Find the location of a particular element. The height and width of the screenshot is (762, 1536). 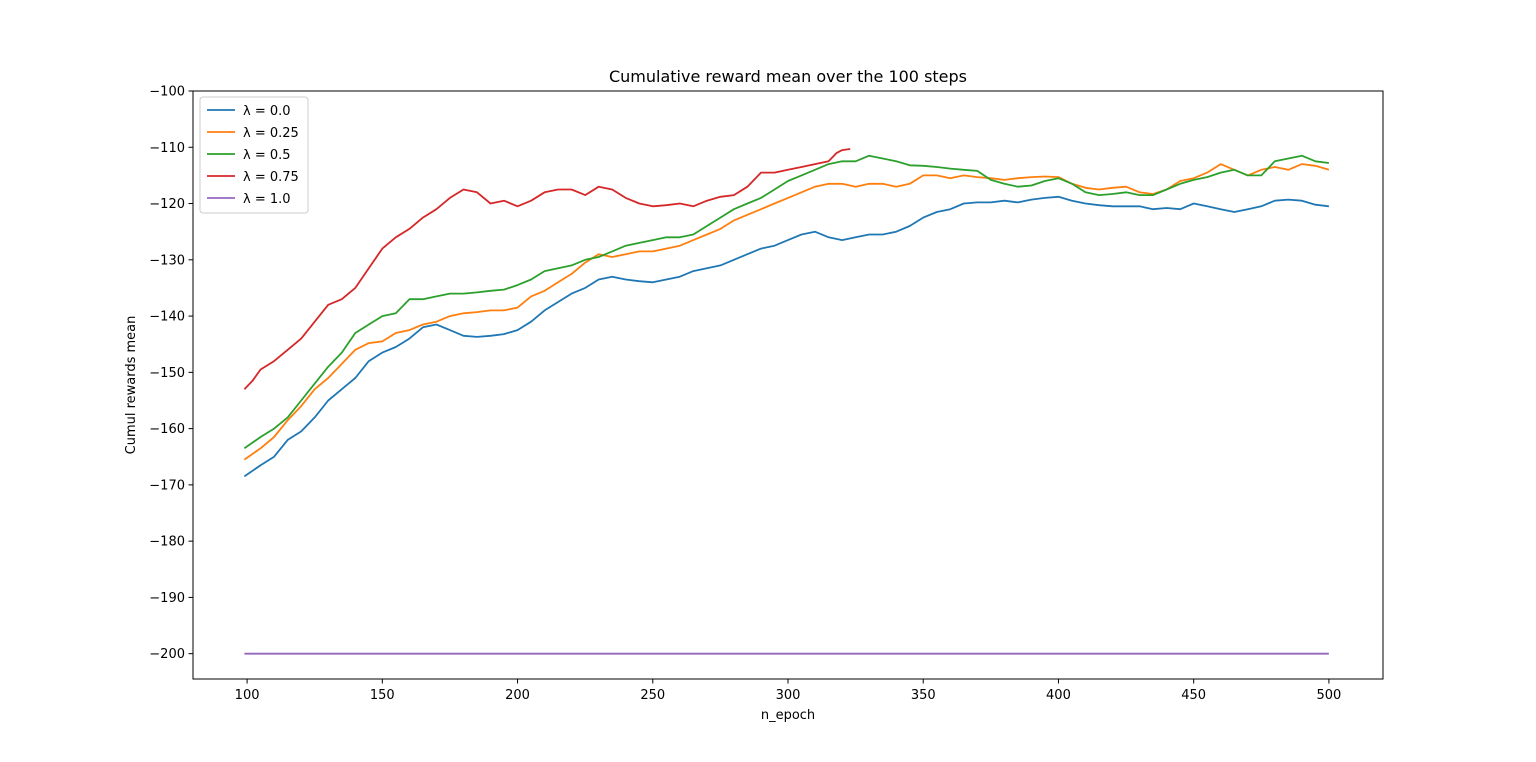

y-tick-label: −200 is located at coordinates (167, 654).